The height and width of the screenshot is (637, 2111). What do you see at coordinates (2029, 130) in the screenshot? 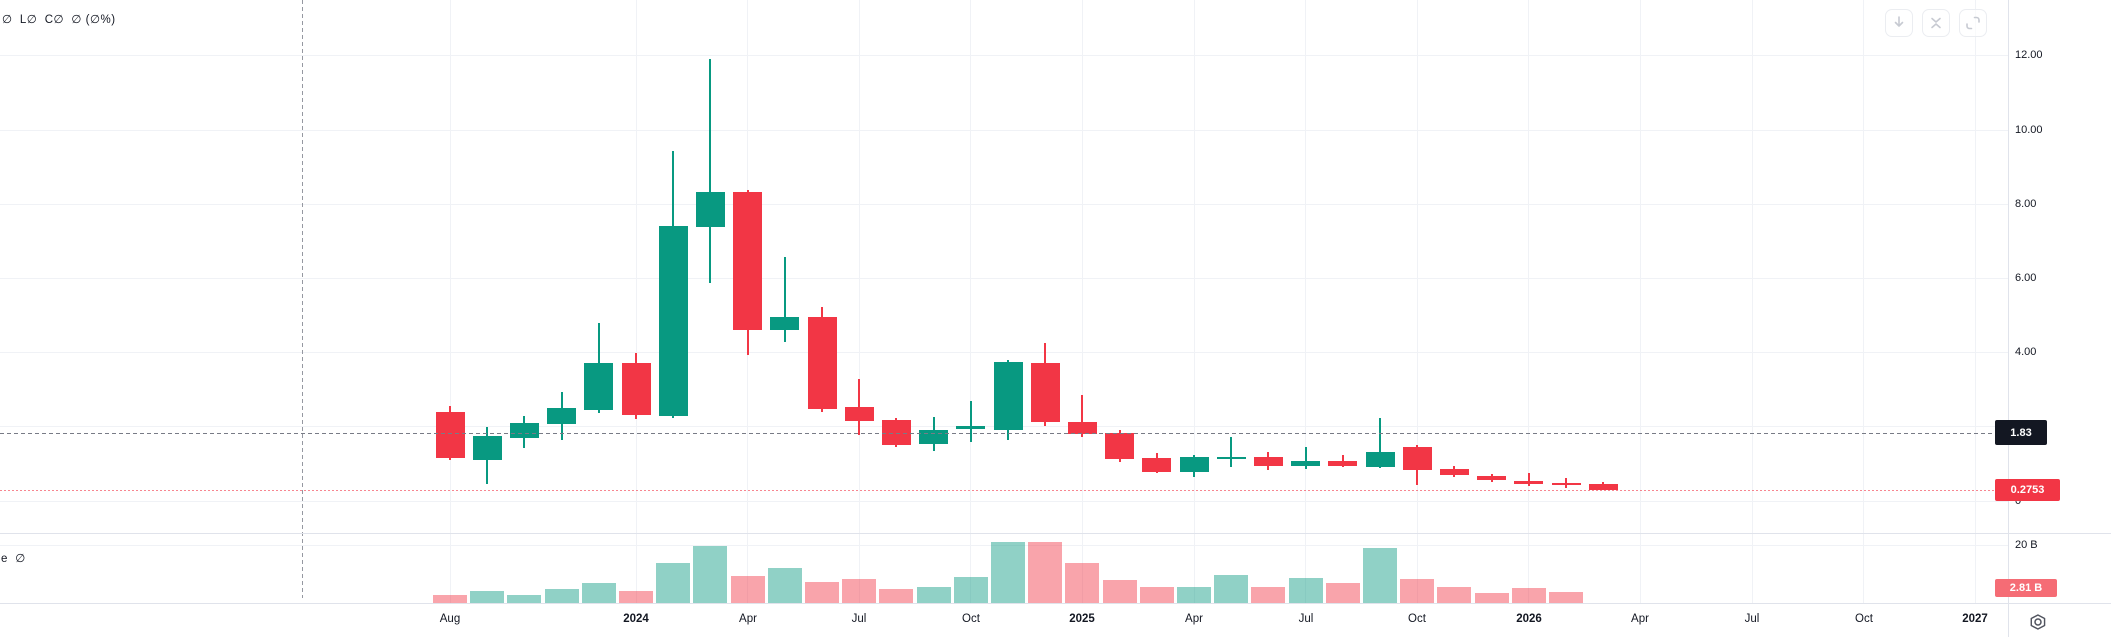
I see `price-axis-label: 10.00` at bounding box center [2029, 130].